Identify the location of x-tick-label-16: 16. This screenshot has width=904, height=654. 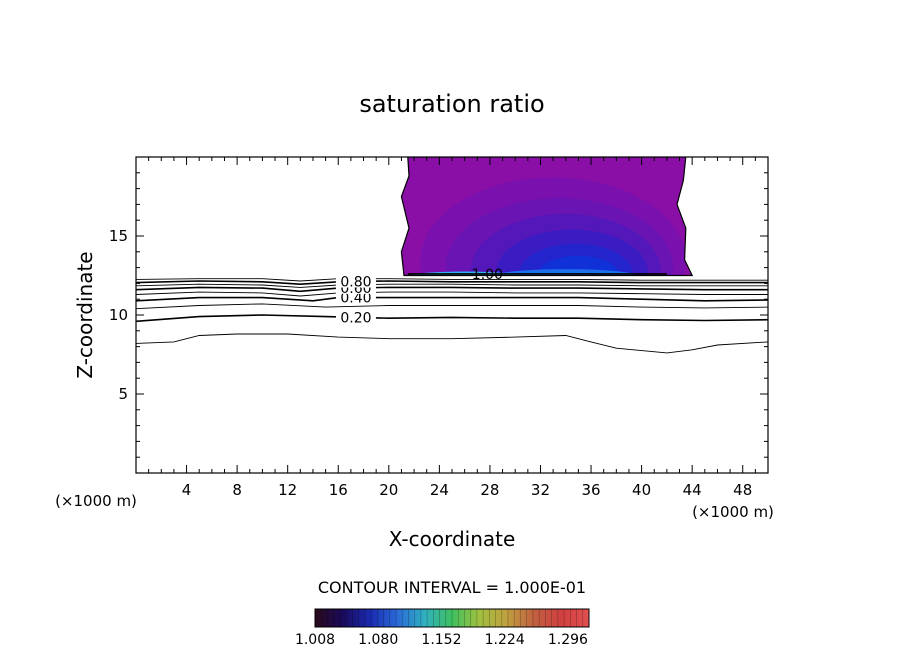
(338, 490).